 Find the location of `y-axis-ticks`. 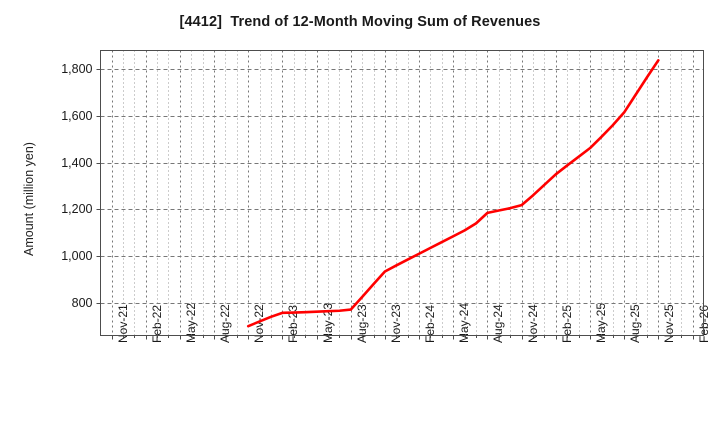

y-axis-ticks is located at coordinates (98, 186).